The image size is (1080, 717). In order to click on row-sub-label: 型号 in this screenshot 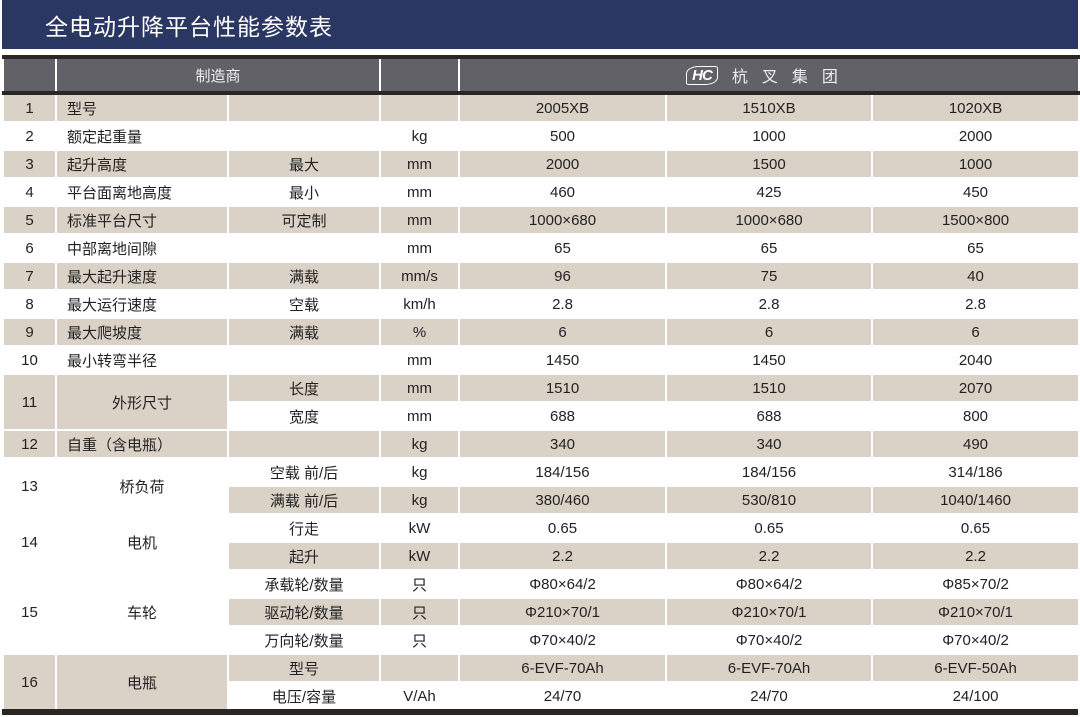, I will do `click(304, 668)`.